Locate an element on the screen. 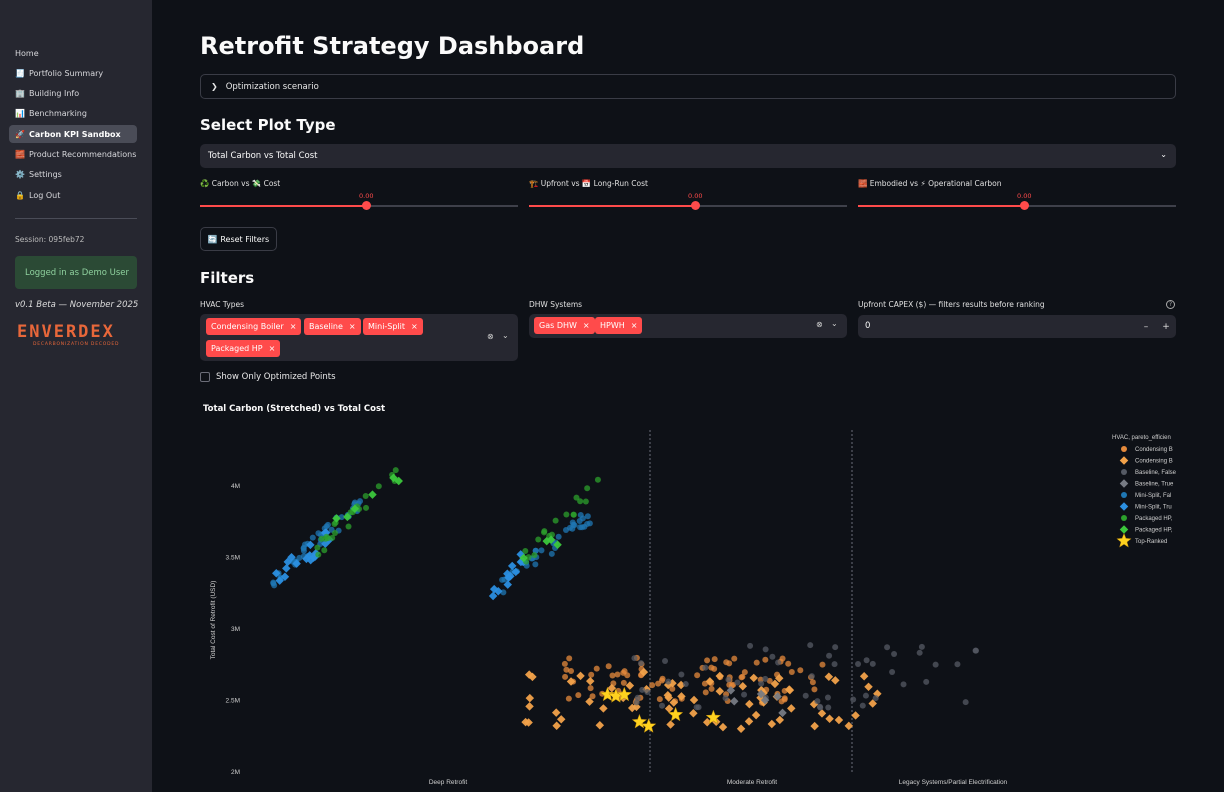  sidebar-item-product-recommendations: 🧱 Product Recommendations is located at coordinates (73, 154).